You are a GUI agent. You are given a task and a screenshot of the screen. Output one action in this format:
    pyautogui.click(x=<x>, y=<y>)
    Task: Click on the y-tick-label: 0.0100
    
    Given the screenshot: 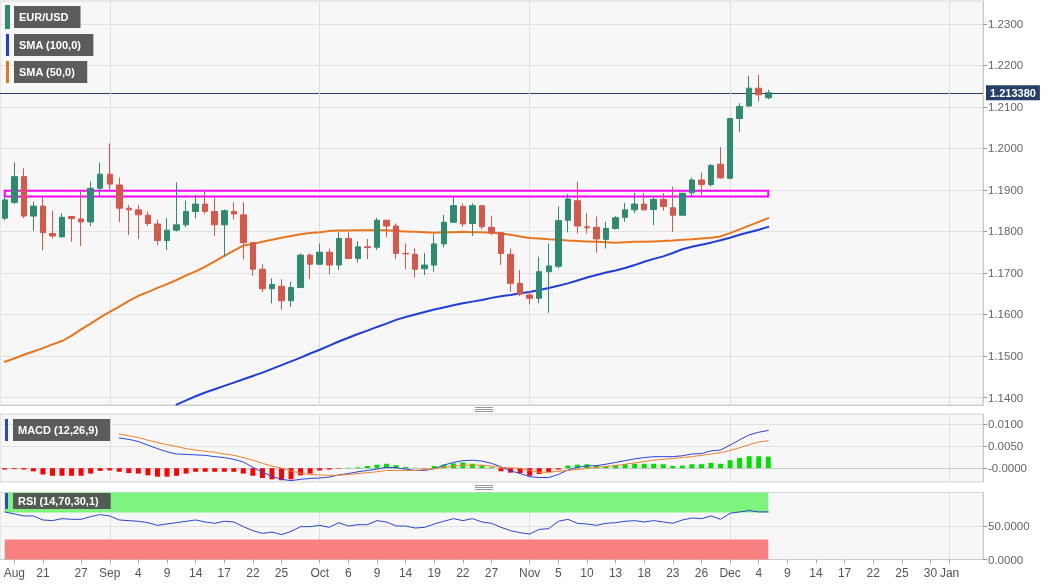 What is the action you would take?
    pyautogui.click(x=1006, y=423)
    